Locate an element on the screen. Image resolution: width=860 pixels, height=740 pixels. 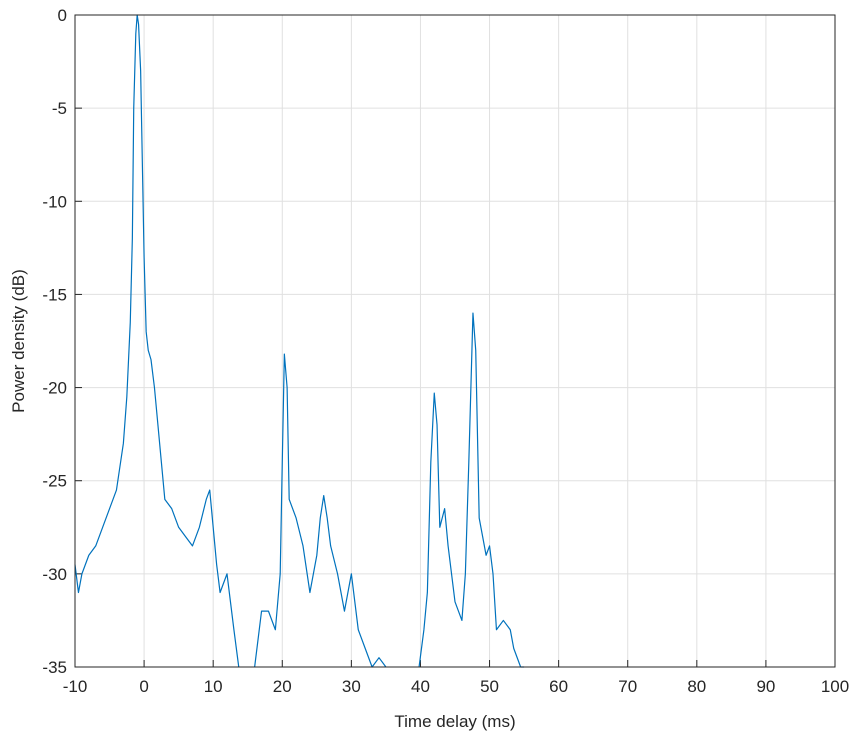
x-tick-label: 70 is located at coordinates (627, 686).